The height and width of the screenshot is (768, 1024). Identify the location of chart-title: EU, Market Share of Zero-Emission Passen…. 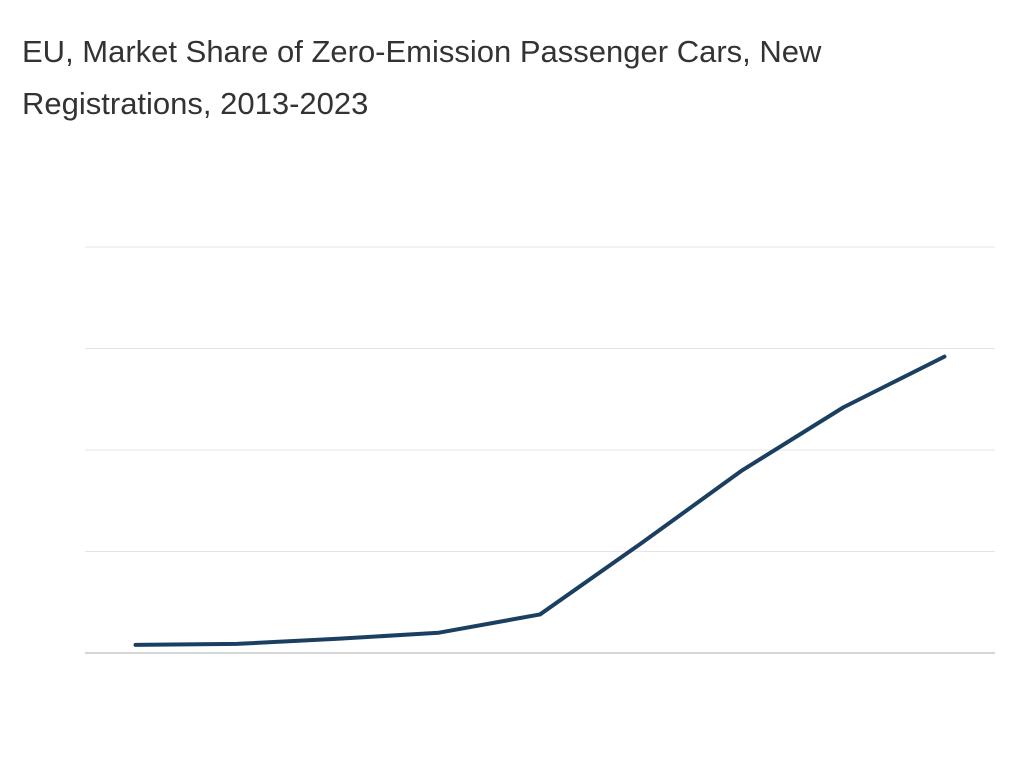
(422, 77).